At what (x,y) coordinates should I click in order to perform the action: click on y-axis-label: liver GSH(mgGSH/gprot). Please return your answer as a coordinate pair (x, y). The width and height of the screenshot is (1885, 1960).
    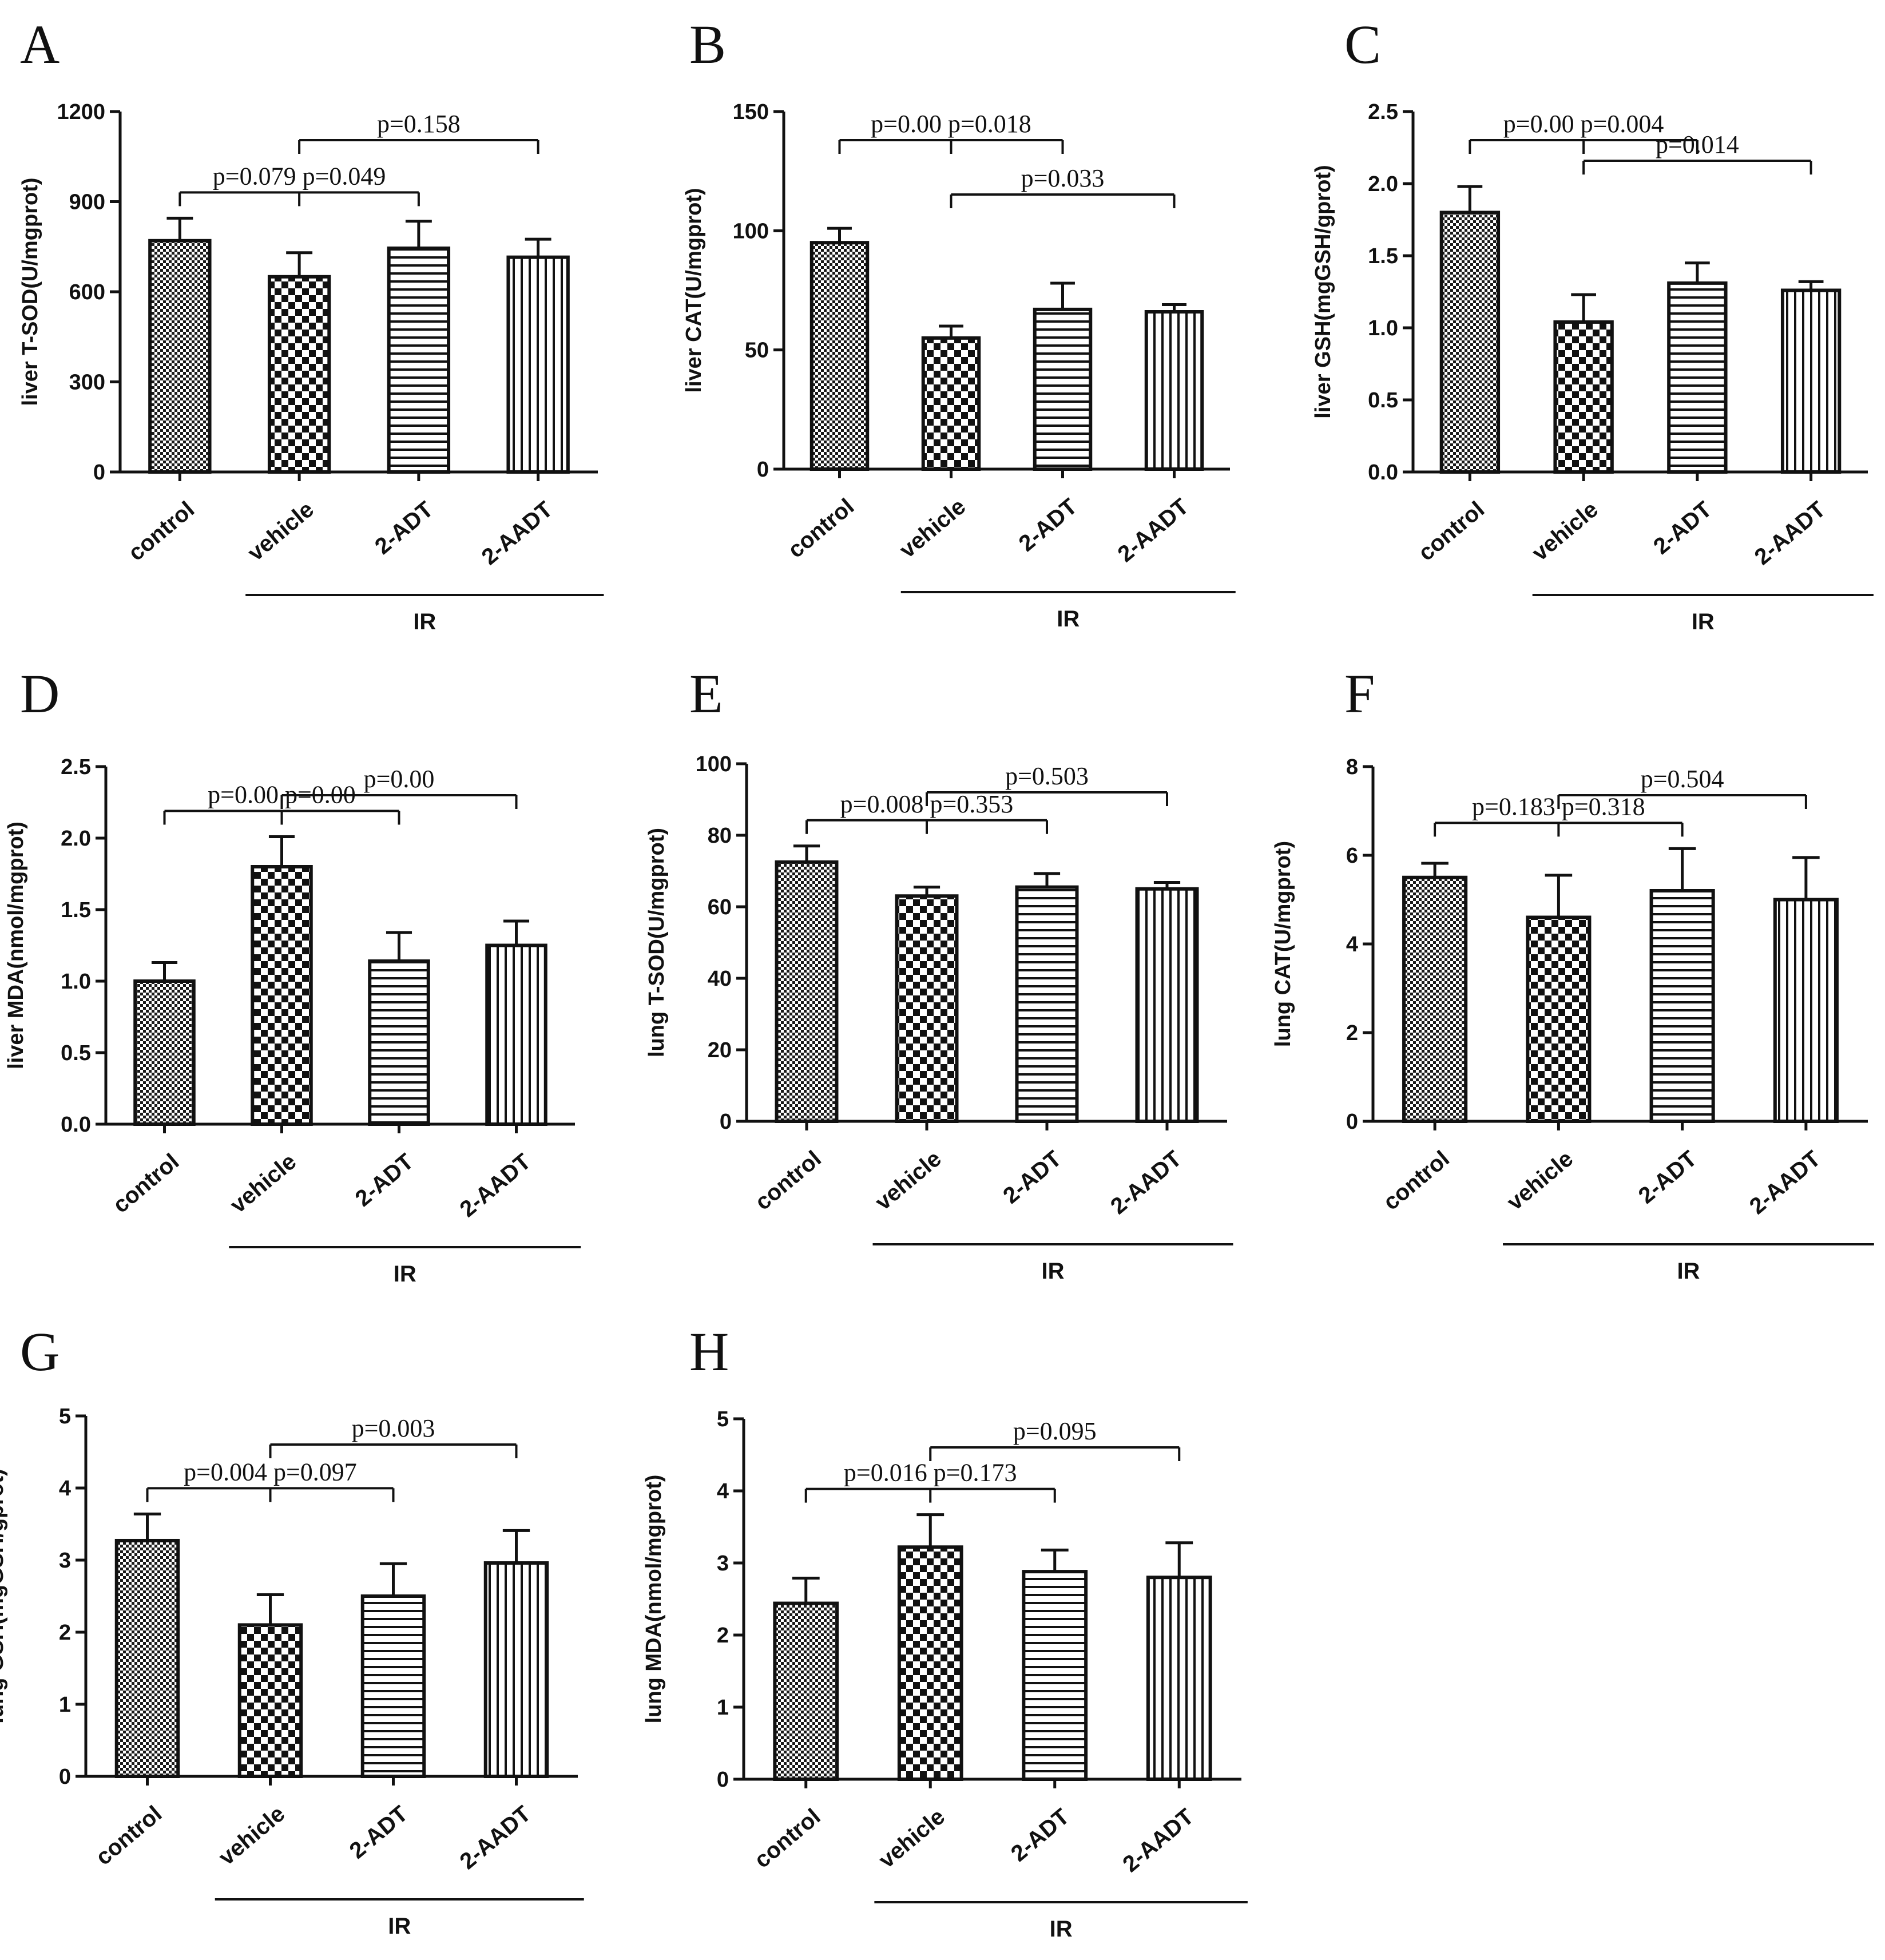
    Looking at the image, I should click on (1323, 291).